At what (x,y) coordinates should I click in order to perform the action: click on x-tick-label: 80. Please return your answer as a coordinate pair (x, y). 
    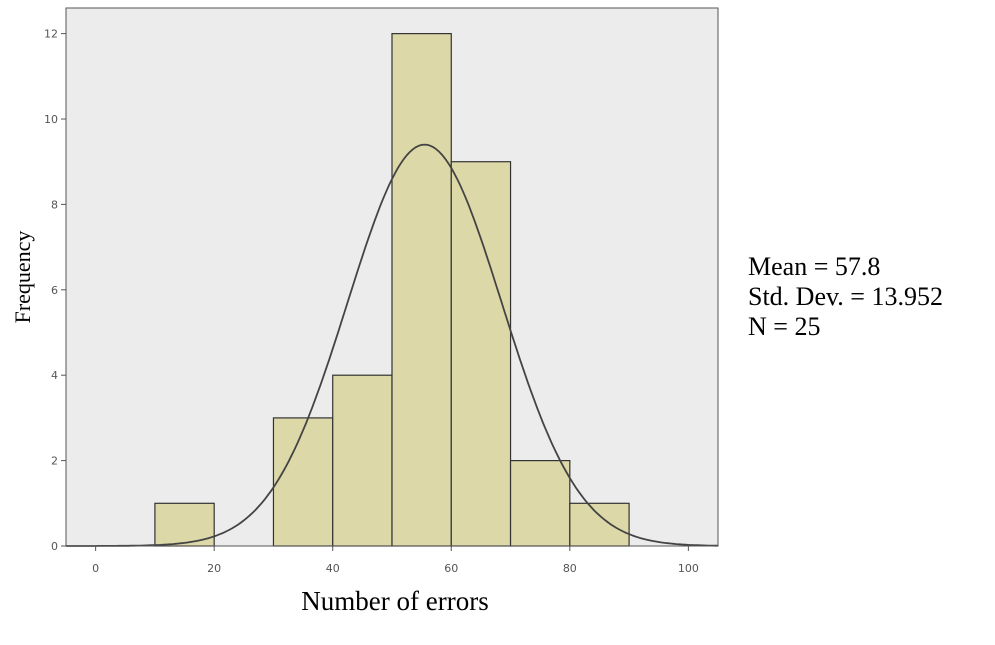
    Looking at the image, I should click on (570, 568).